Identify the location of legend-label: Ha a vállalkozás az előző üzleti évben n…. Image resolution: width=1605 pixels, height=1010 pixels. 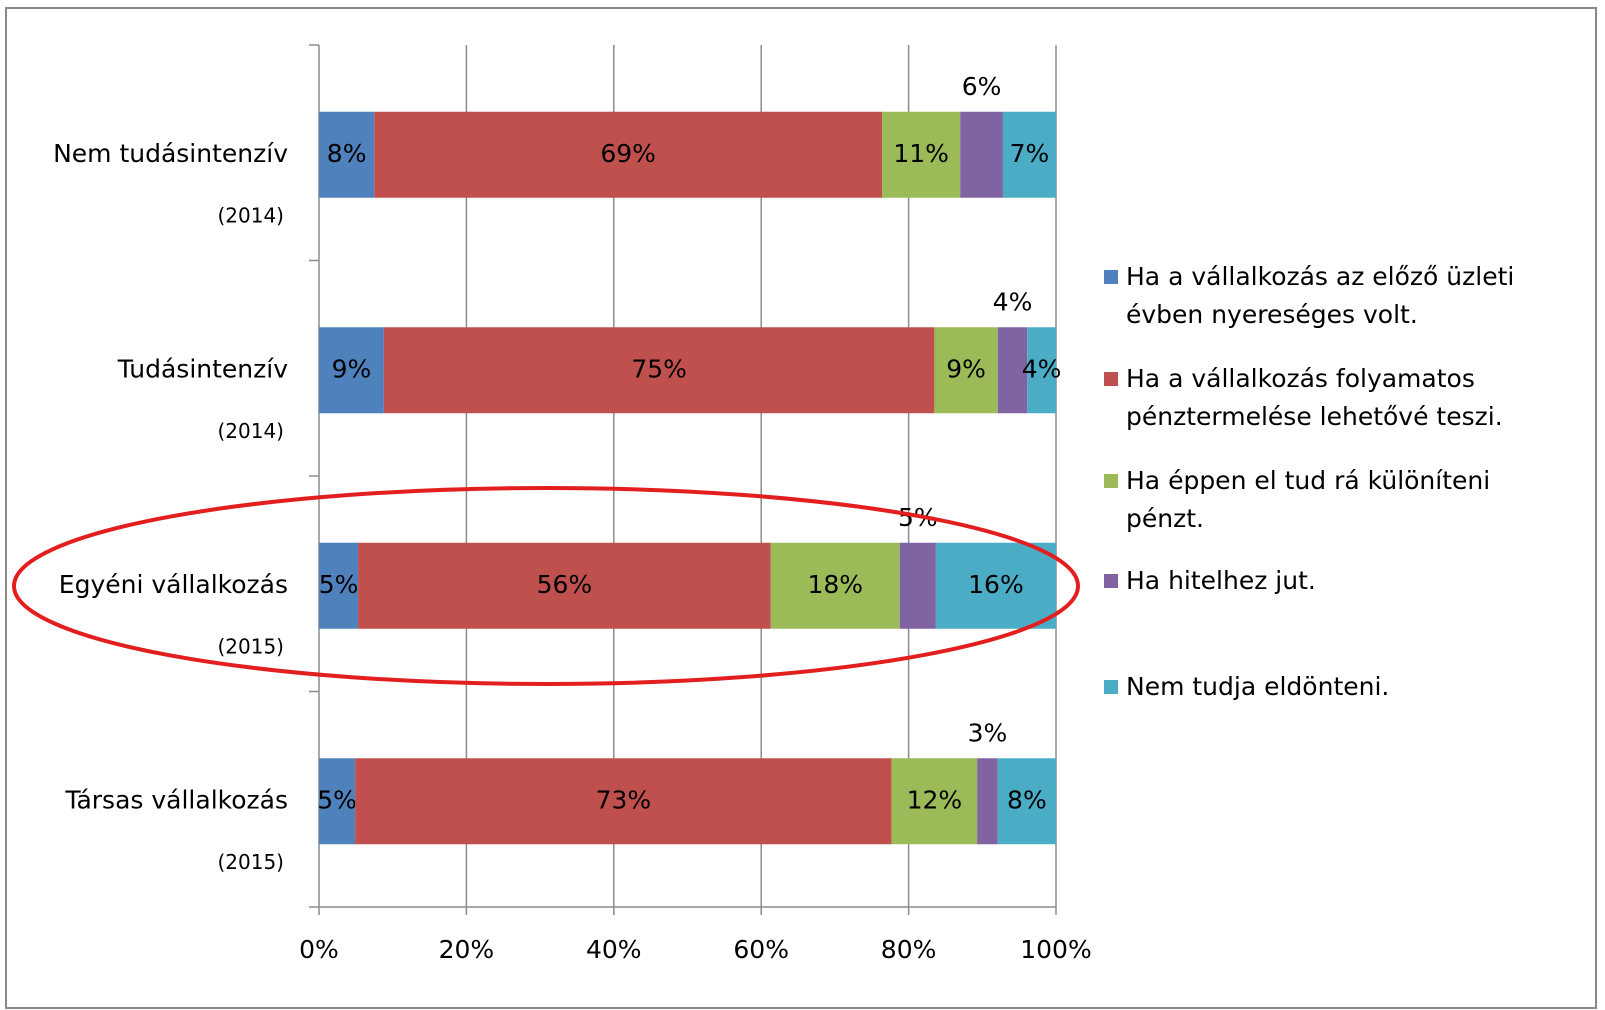
(1320, 295).